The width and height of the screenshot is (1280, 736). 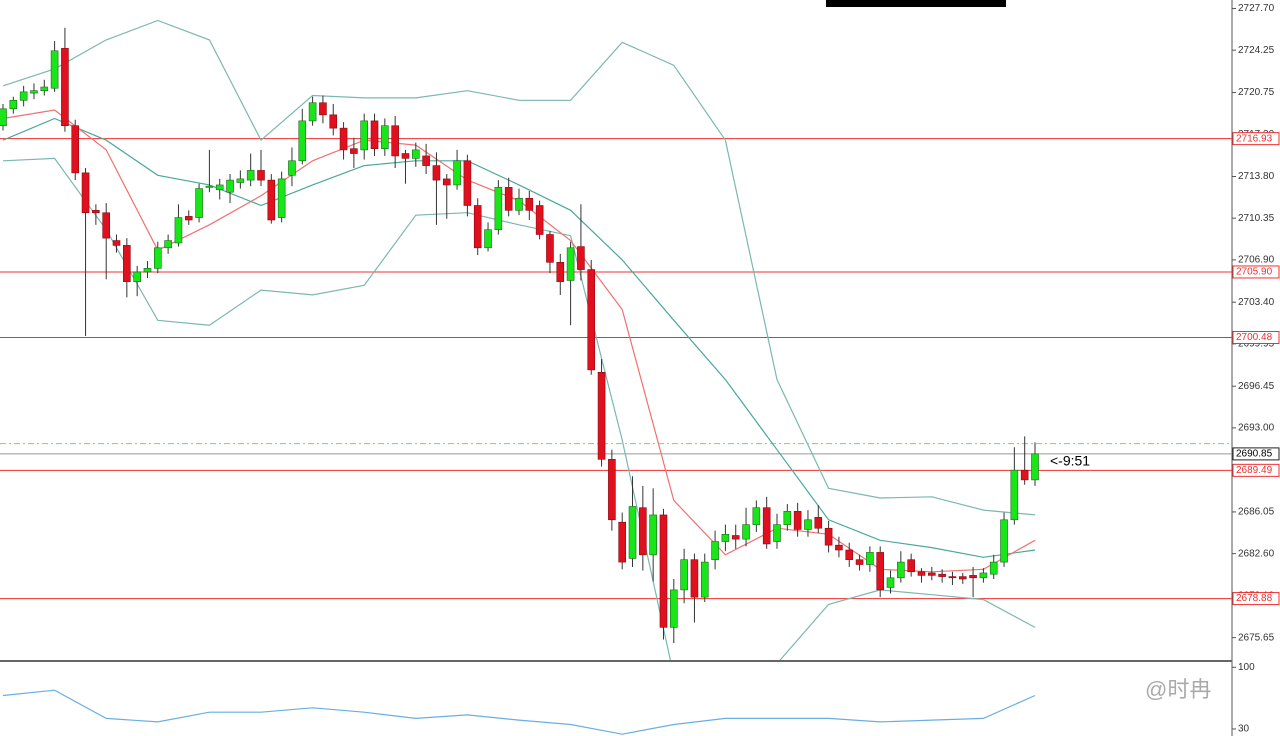 I want to click on y-tick-label: 2713.80, so click(x=1256, y=176).